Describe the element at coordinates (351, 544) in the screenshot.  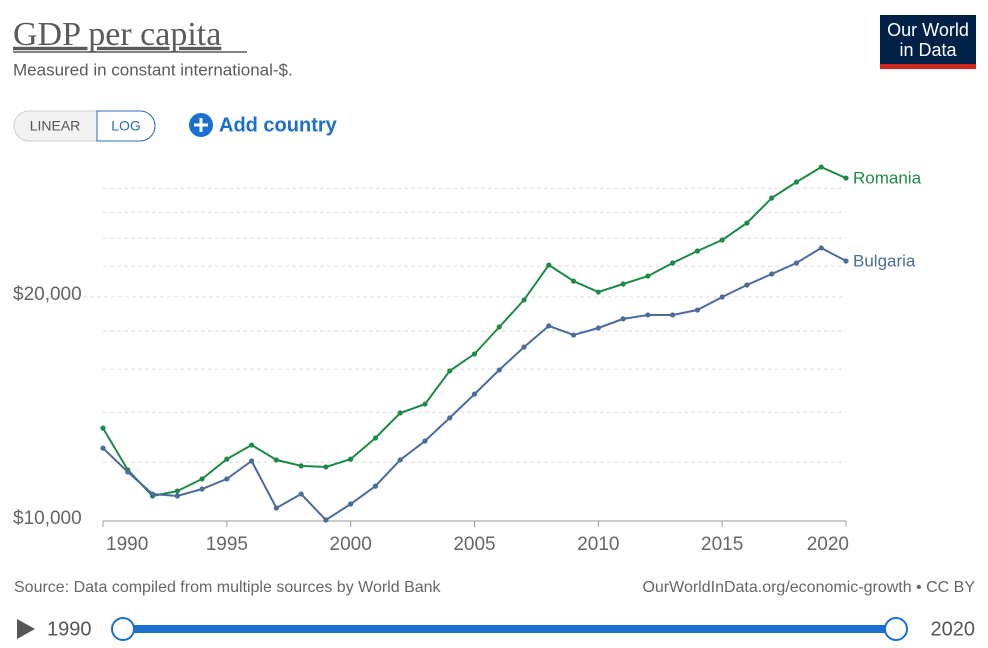
I see `x-tick-label: 2000` at that location.